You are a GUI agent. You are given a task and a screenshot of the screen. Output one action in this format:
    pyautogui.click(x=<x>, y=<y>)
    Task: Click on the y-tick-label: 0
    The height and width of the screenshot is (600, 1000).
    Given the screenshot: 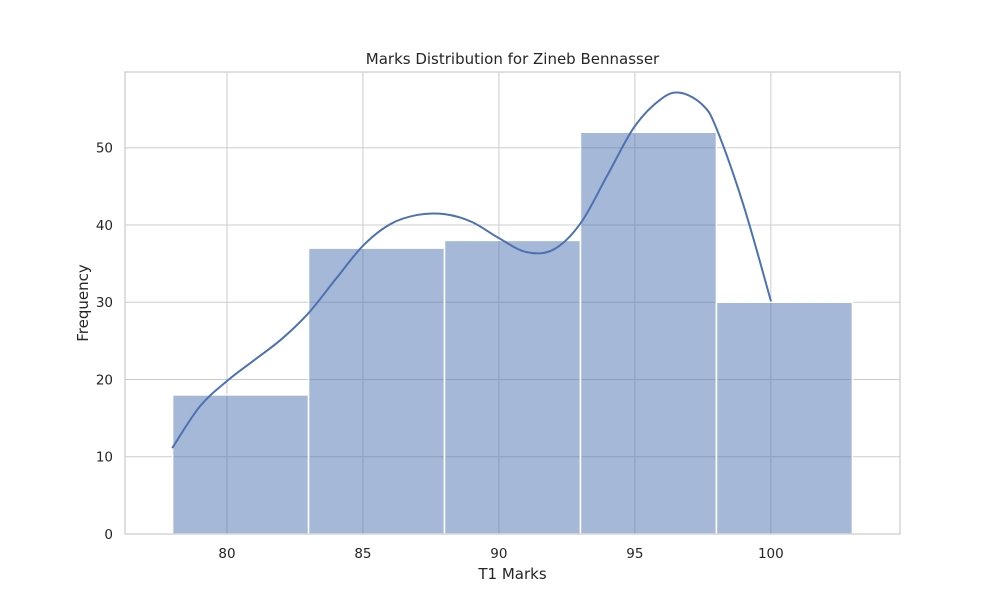 What is the action you would take?
    pyautogui.click(x=108, y=535)
    